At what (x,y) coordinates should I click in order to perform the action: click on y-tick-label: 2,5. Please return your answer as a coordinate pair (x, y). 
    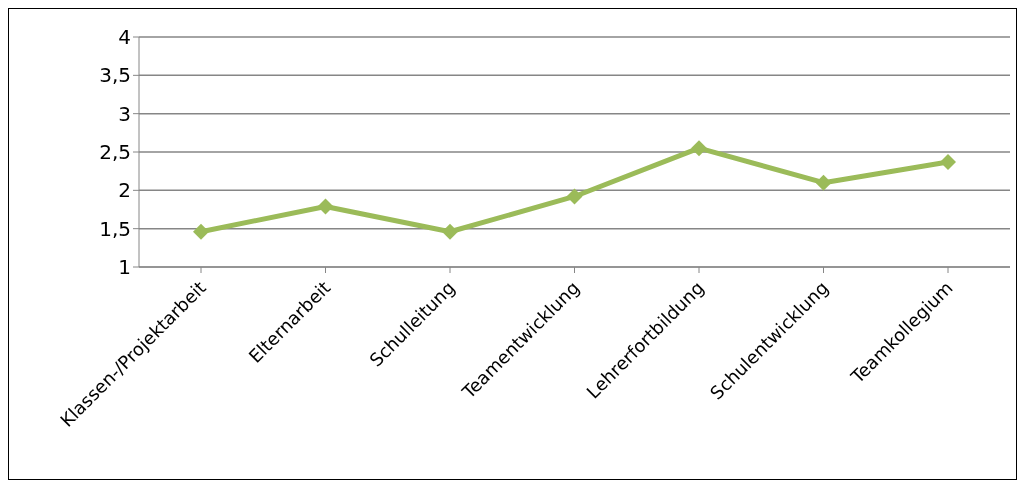
    Looking at the image, I should click on (115, 152).